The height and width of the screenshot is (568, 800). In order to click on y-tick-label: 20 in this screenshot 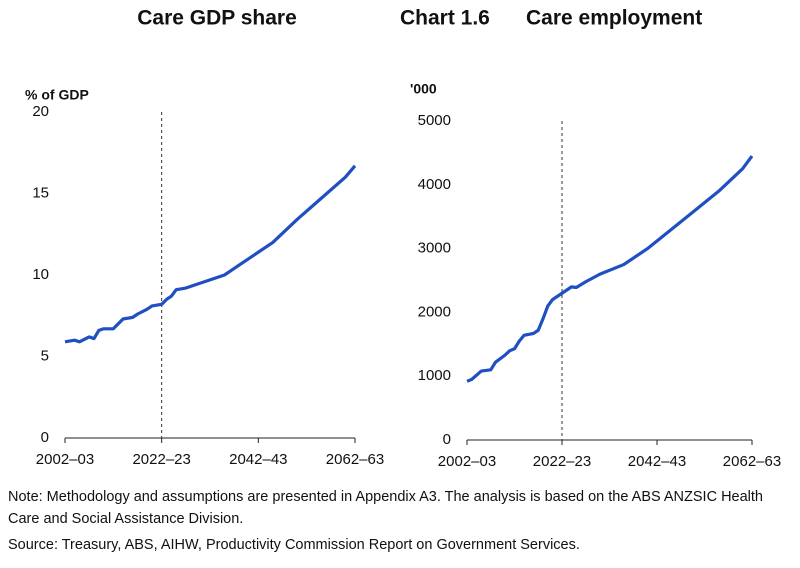, I will do `click(40, 111)`.